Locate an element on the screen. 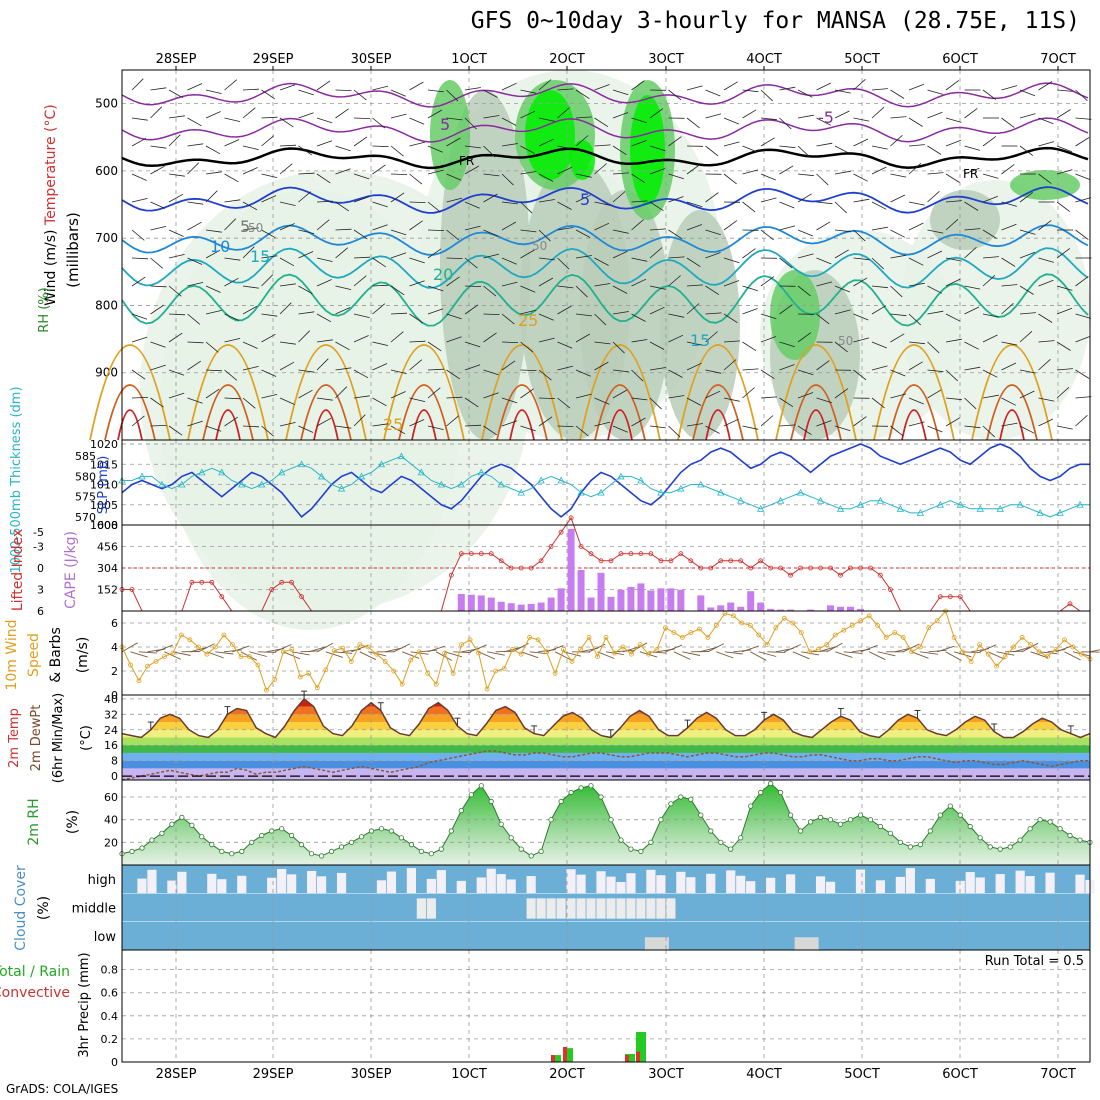 The width and height of the screenshot is (1100, 1100). slp-tick-label: 1010 is located at coordinates (104, 485).